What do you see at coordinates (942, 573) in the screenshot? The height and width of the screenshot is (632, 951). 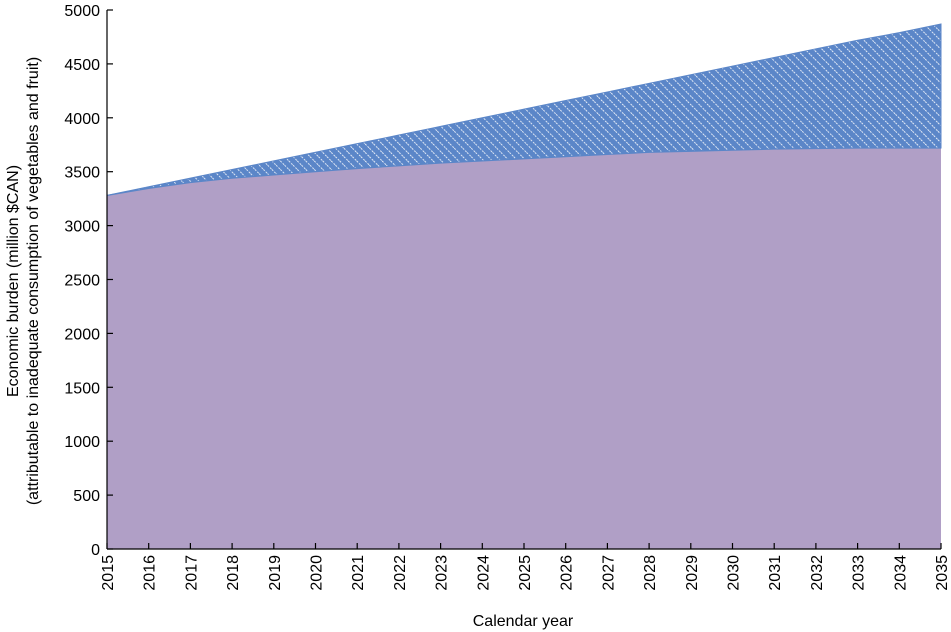 I see `x-tick-label: 2035` at bounding box center [942, 573].